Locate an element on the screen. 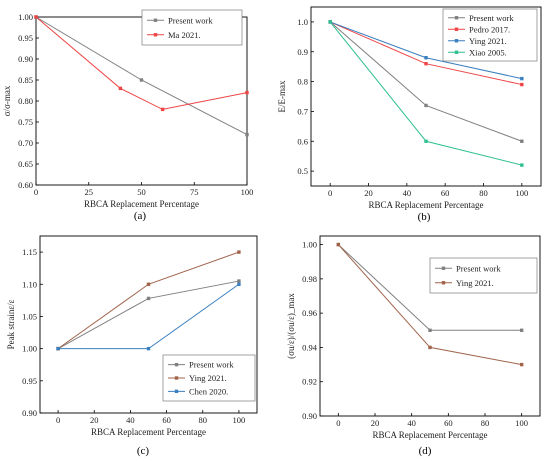  legend-entry: Xiao 2005. is located at coordinates (488, 52).